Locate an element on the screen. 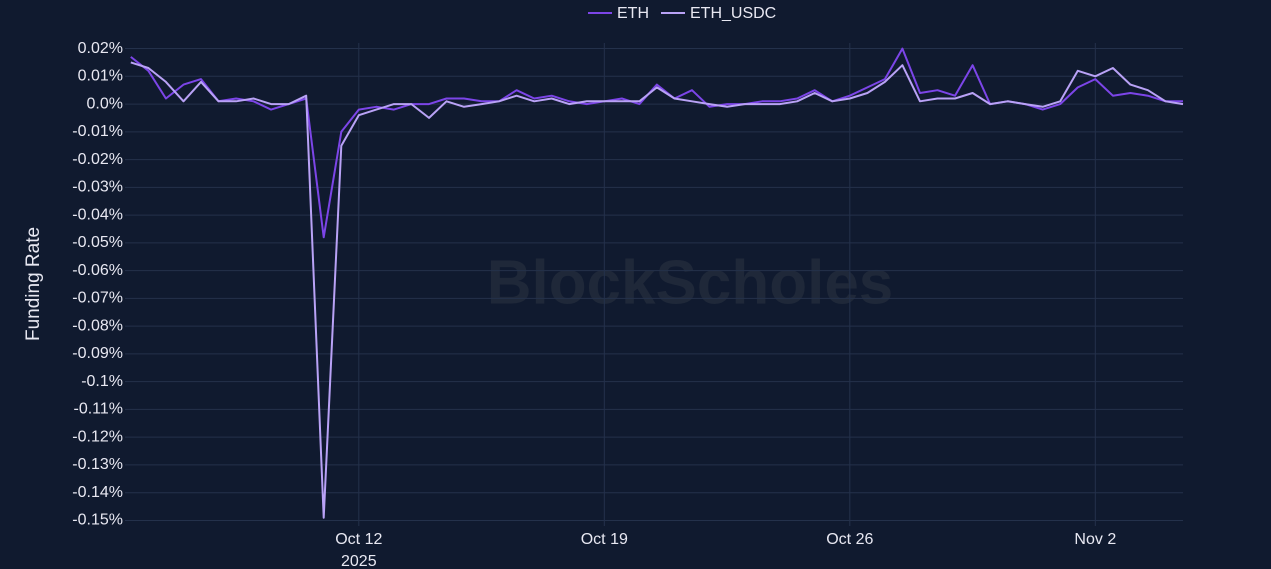 The image size is (1271, 569). y-tick-label: -0.07% is located at coordinates (97, 298).